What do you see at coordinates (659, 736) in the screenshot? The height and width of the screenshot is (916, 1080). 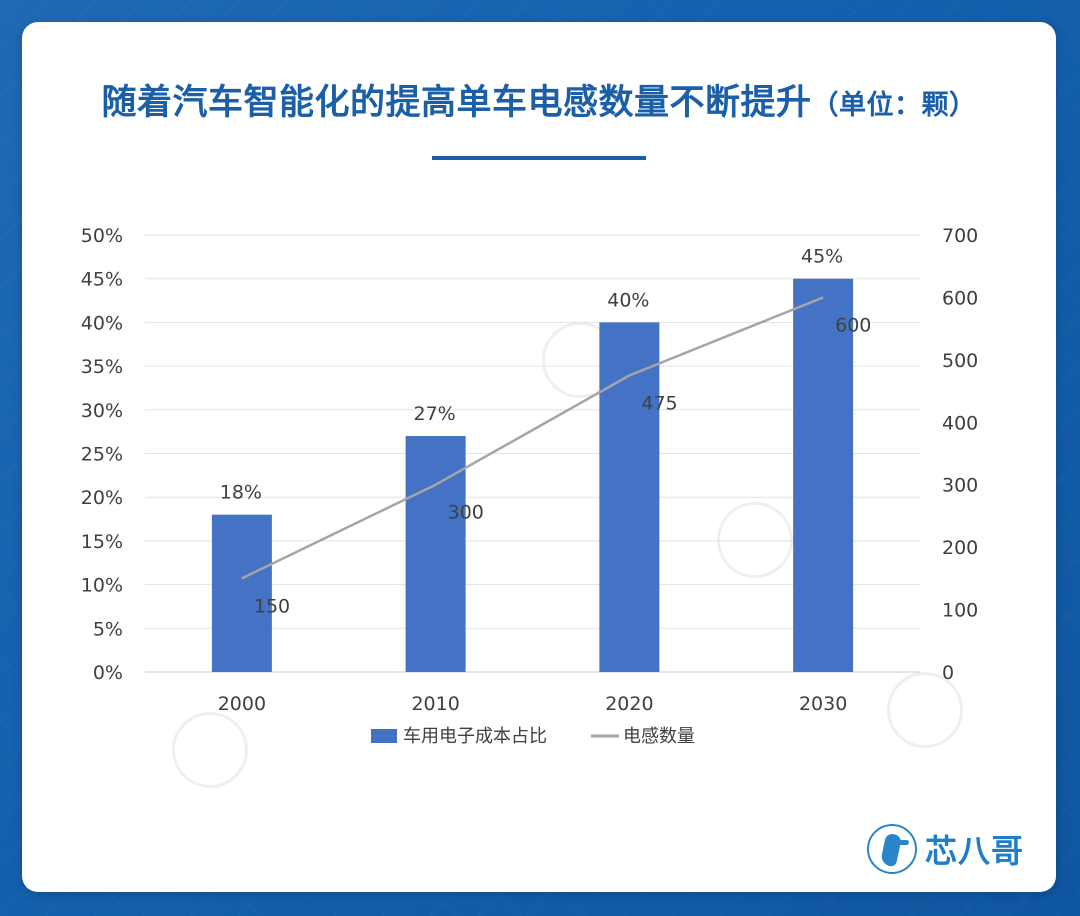 I see `legend-line-label: 电感数量` at bounding box center [659, 736].